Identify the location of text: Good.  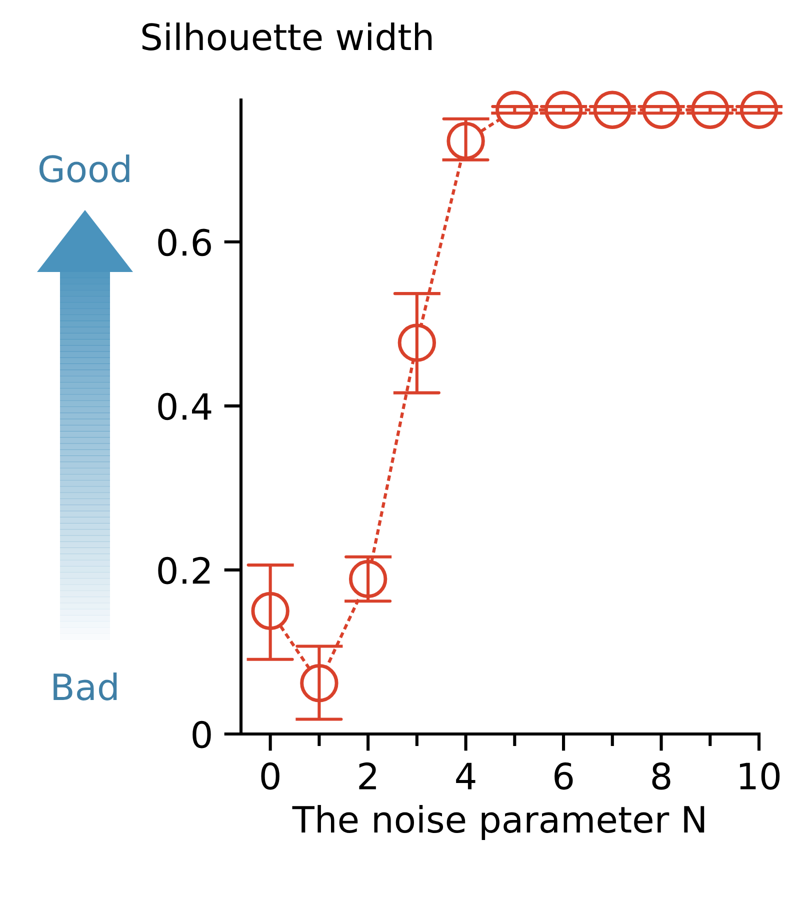
(84, 168).